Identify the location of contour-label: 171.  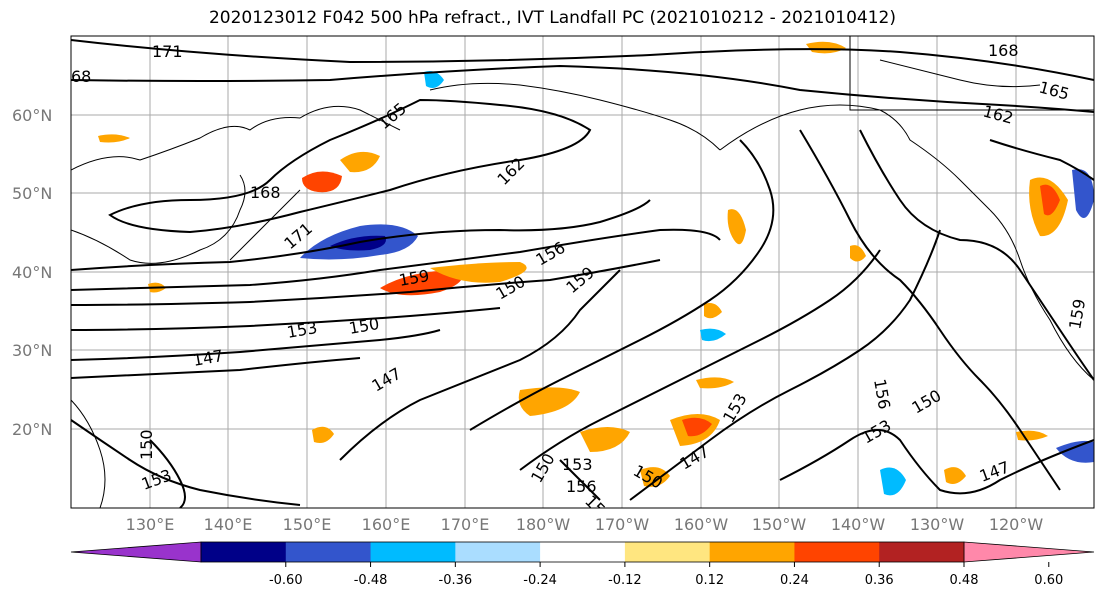
(167, 51).